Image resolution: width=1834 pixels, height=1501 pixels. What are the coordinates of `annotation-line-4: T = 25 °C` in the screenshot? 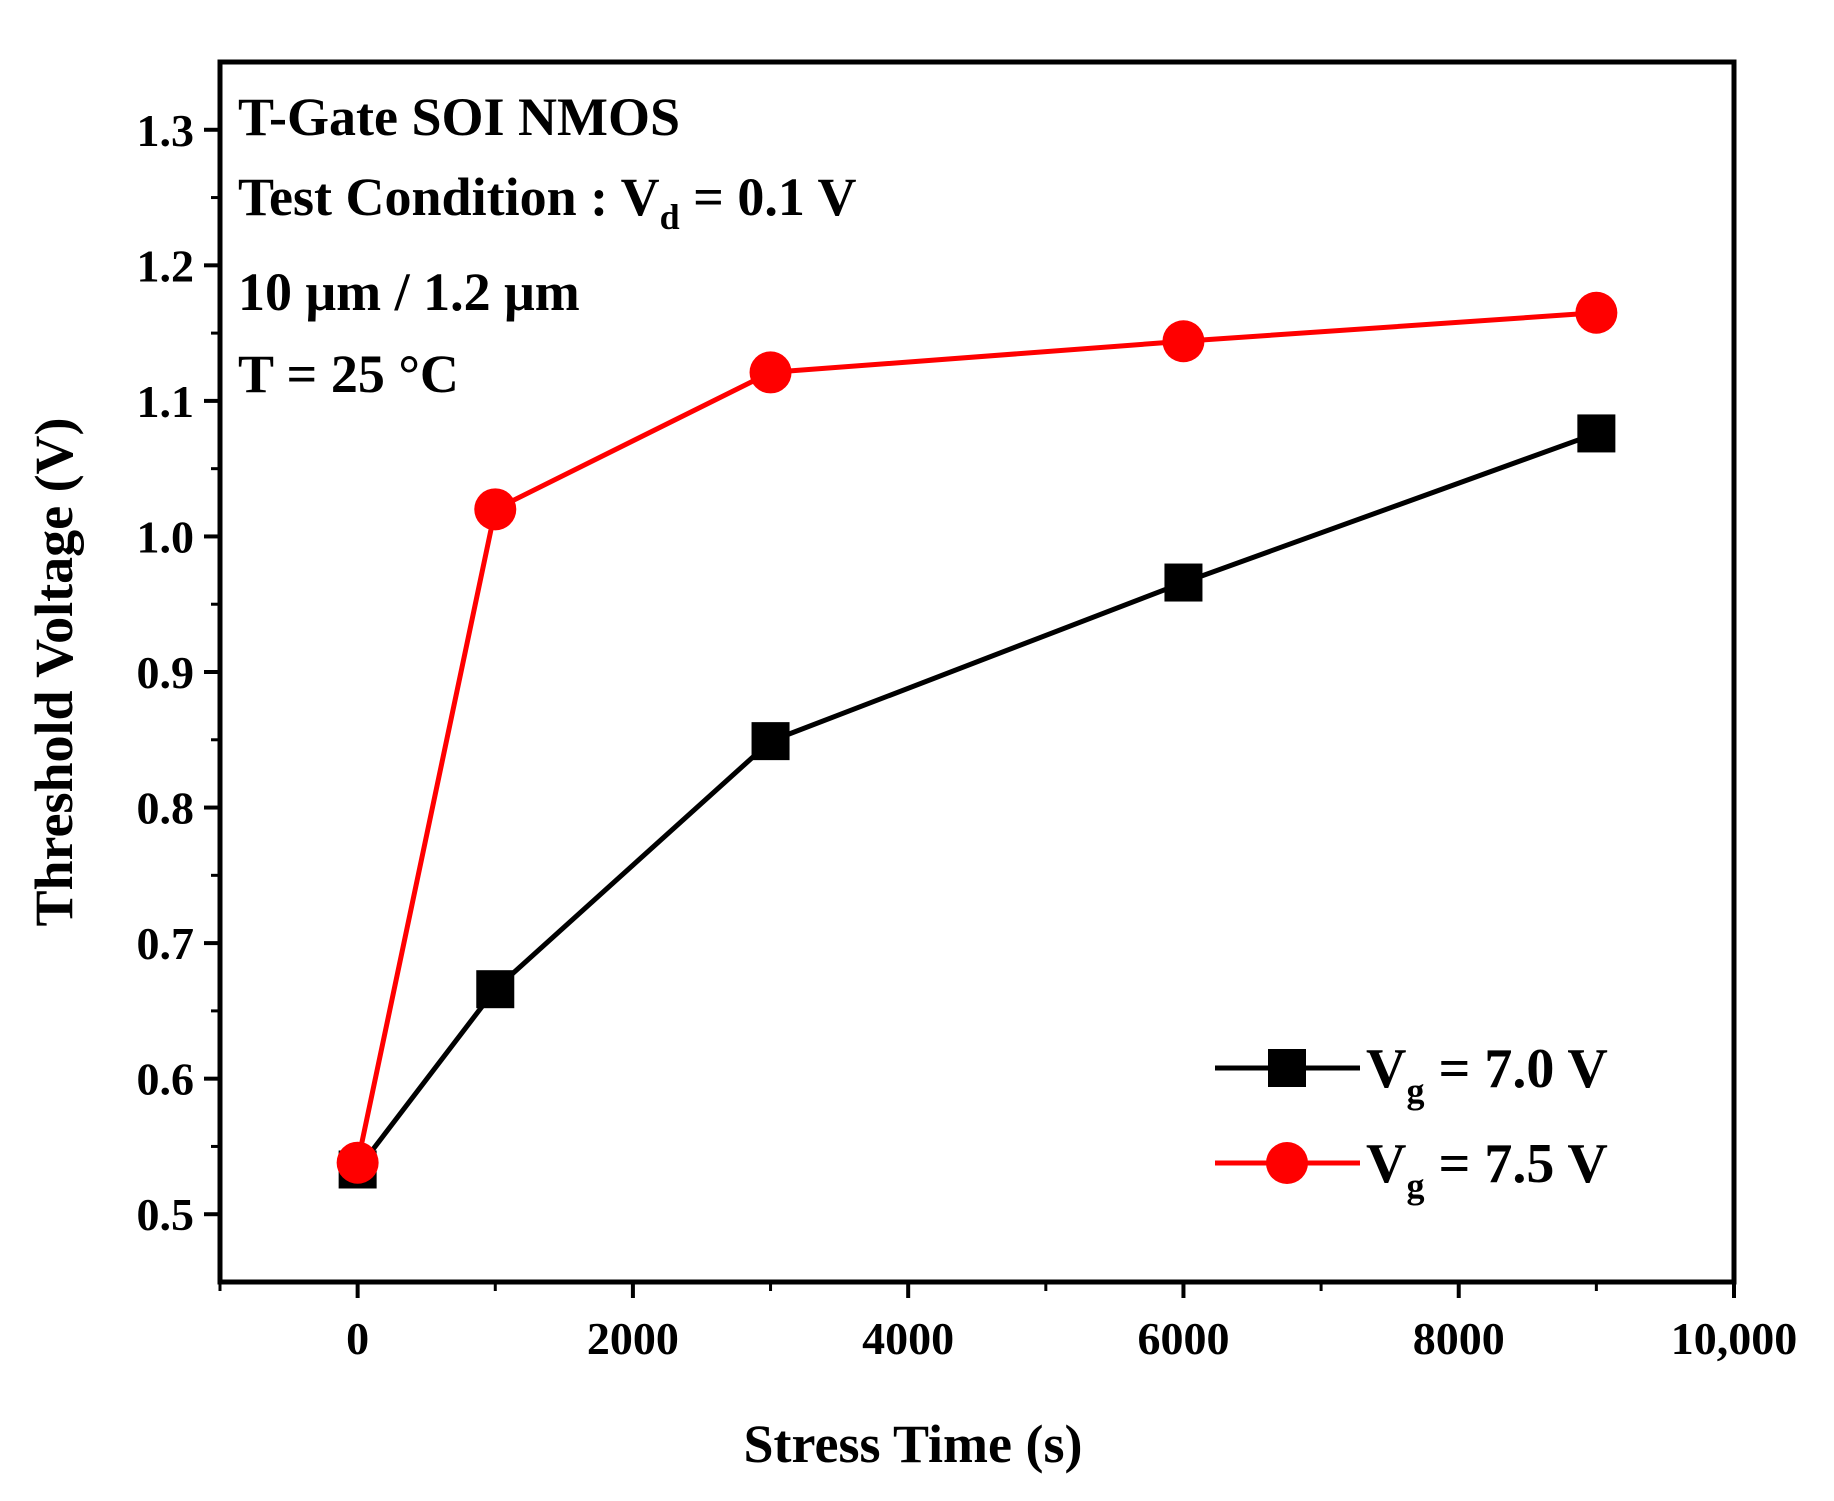 It's located at (348, 374).